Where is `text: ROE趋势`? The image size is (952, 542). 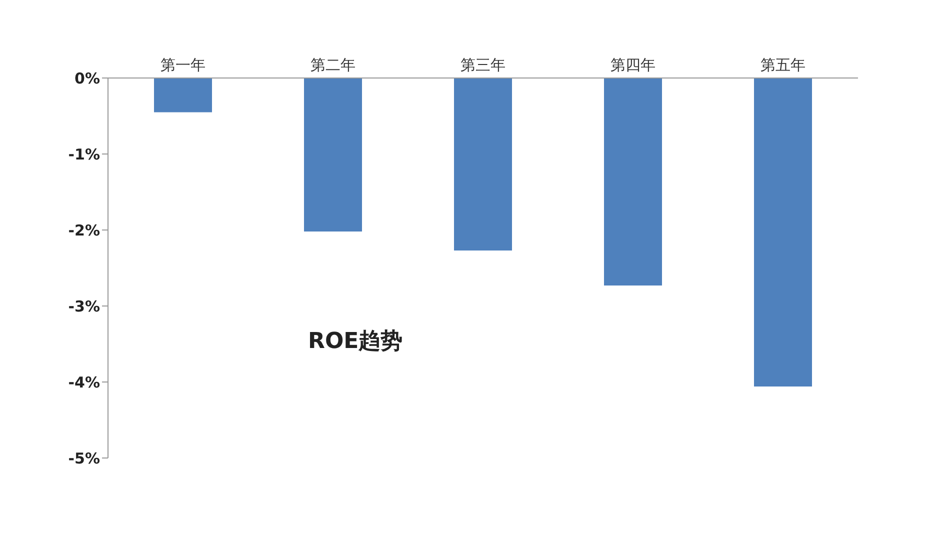
text: ROE趋势 is located at coordinates (355, 342).